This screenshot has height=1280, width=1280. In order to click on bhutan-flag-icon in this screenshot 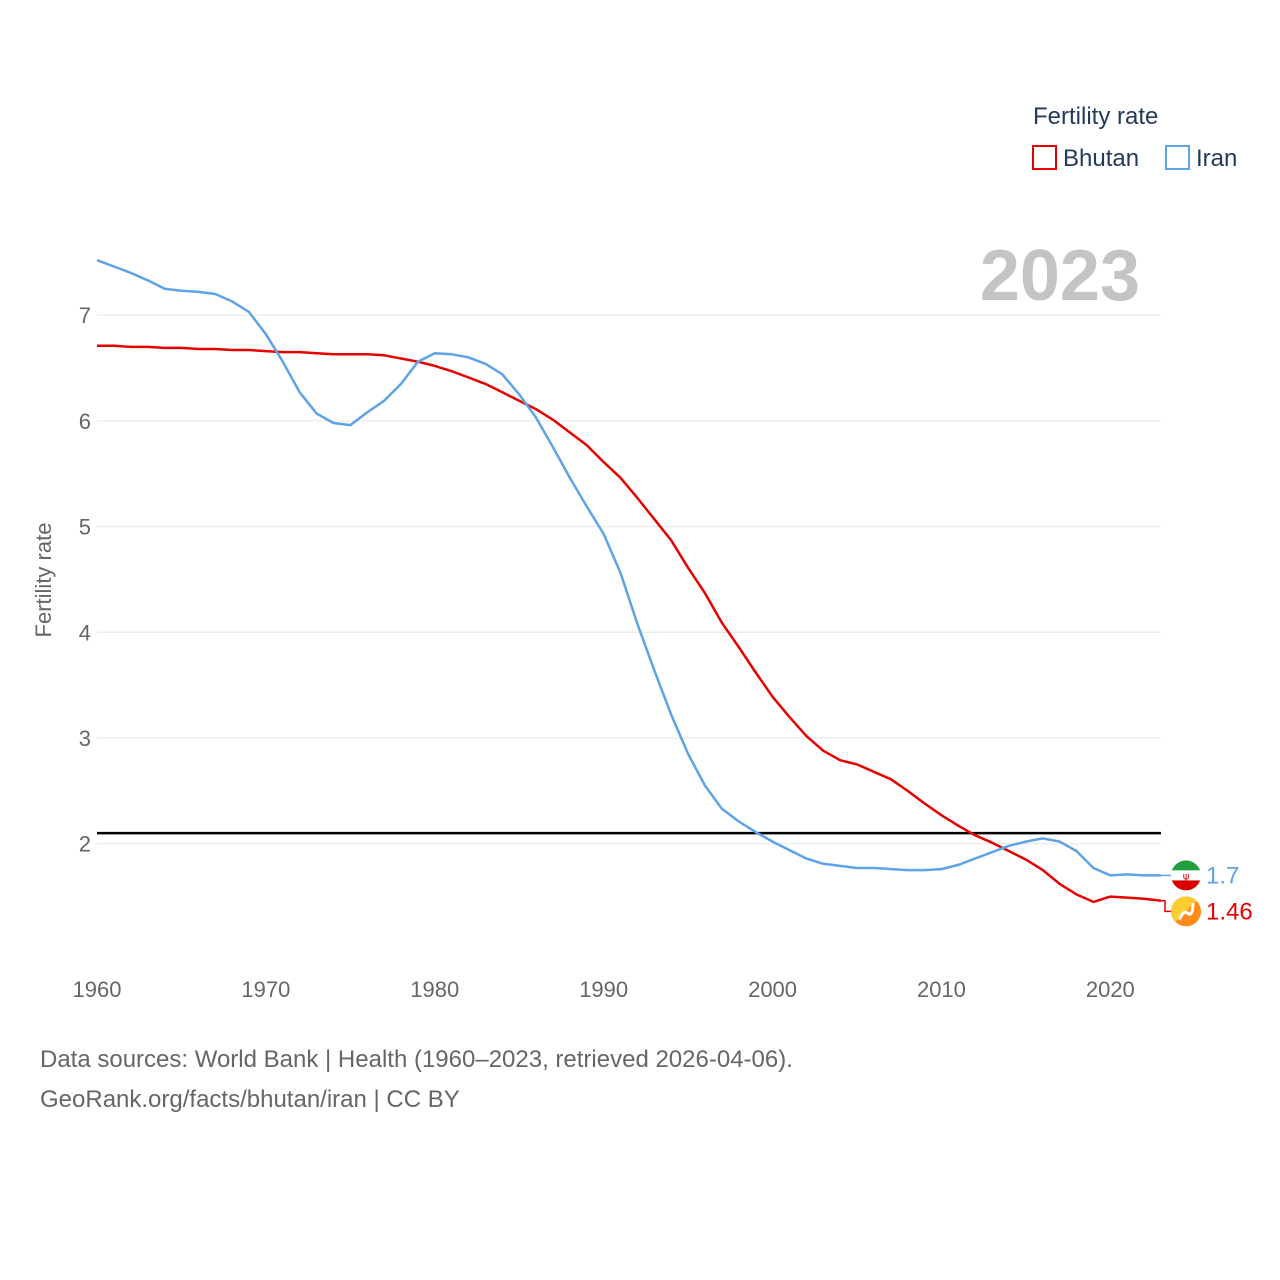, I will do `click(1186, 911)`.